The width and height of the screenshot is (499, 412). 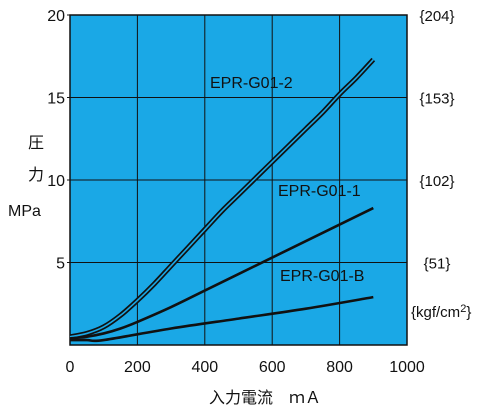 I want to click on secondary-y-tick-label: {51}, so click(x=437, y=264).